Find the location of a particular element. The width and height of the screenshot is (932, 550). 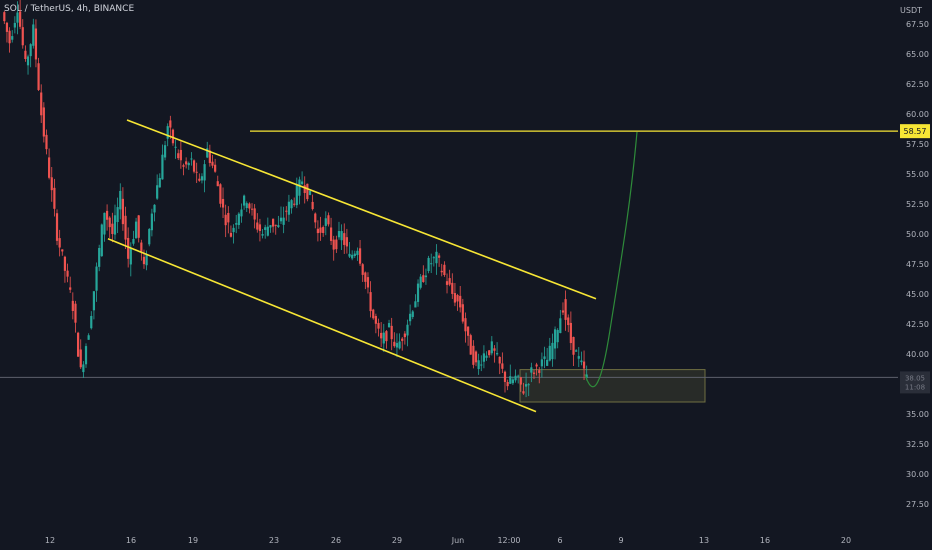

current-price-label: 38.05 is located at coordinates (915, 378).